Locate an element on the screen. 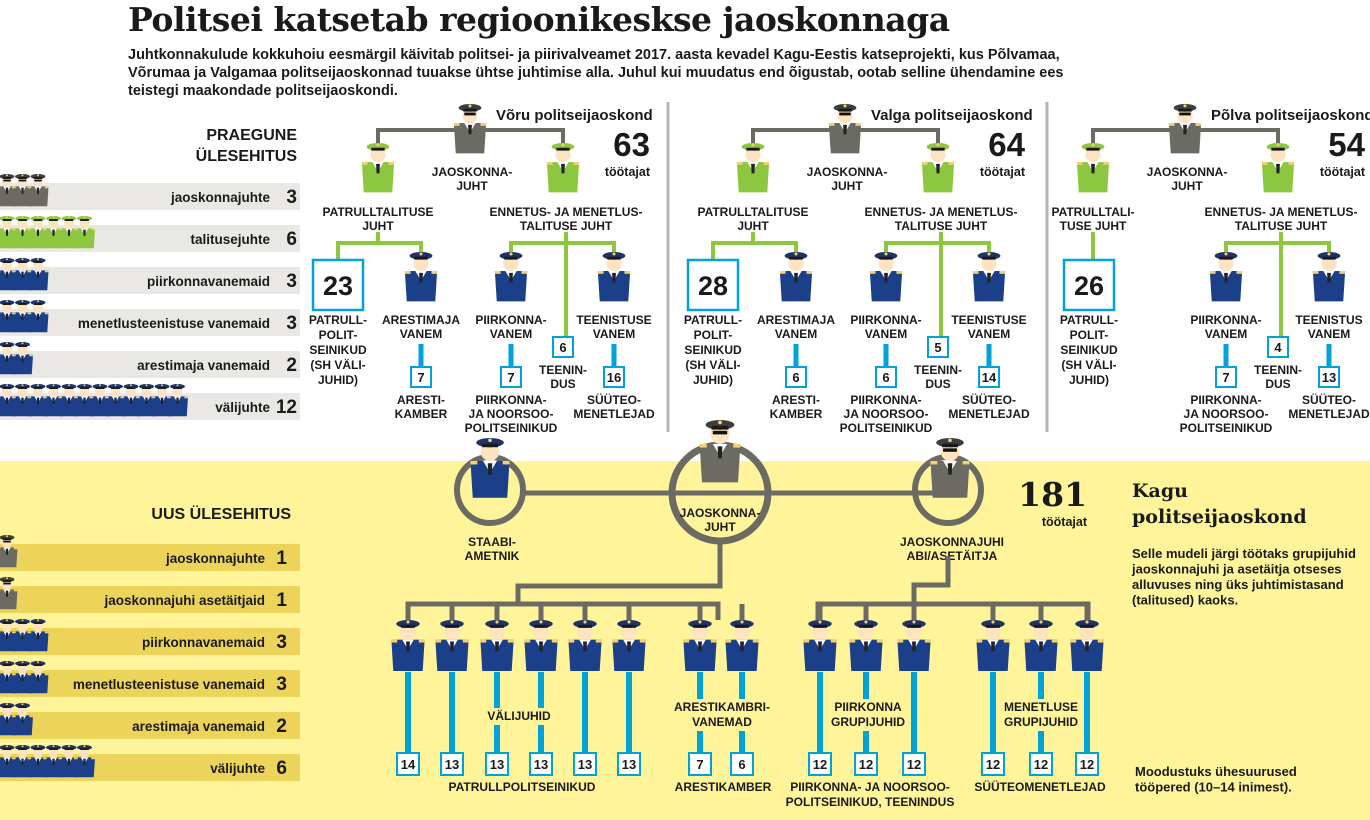 The width and height of the screenshot is (1370, 820). district-officers-label: PIIRKONNA- is located at coordinates (510, 400).